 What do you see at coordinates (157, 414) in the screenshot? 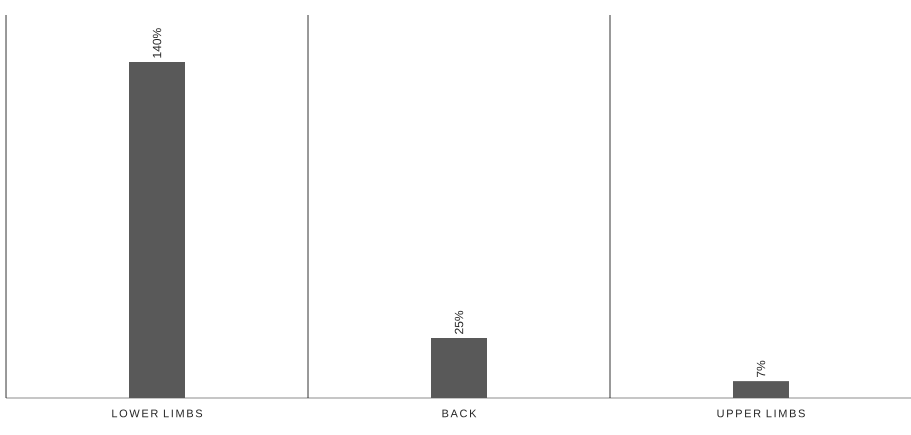
I see `x-tick-label: LOWER LIMBS` at bounding box center [157, 414].